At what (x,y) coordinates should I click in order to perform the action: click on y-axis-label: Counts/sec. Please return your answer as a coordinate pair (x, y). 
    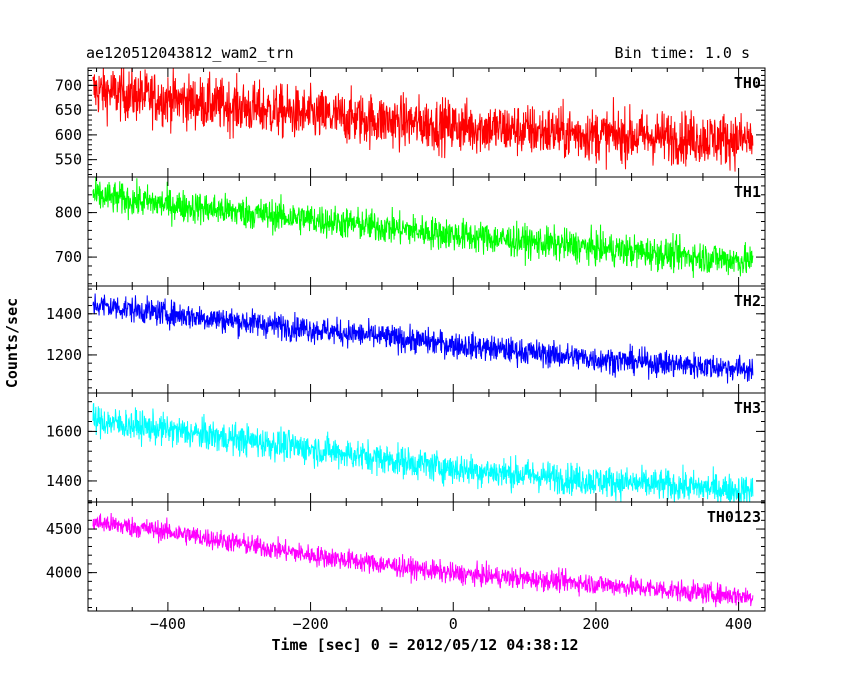
    Looking at the image, I should click on (12, 343).